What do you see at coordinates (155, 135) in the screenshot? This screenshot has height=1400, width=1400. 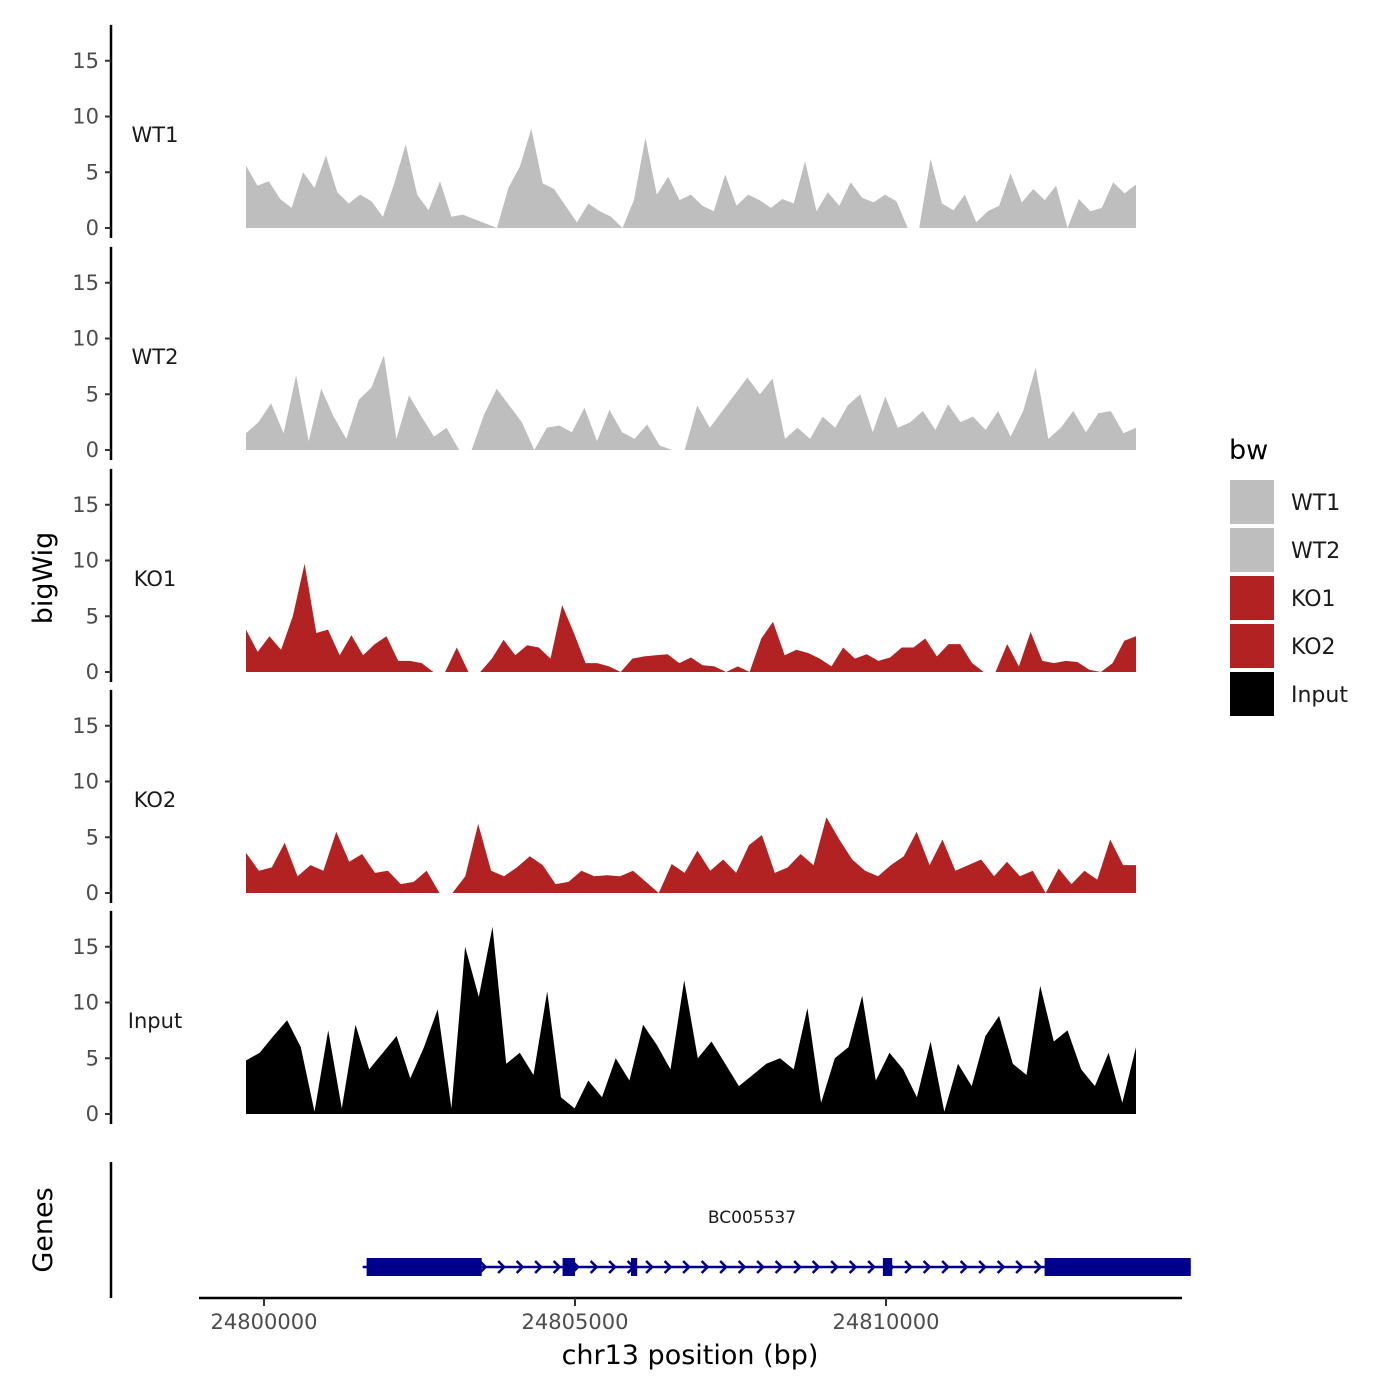 I see `track-label: WT1` at bounding box center [155, 135].